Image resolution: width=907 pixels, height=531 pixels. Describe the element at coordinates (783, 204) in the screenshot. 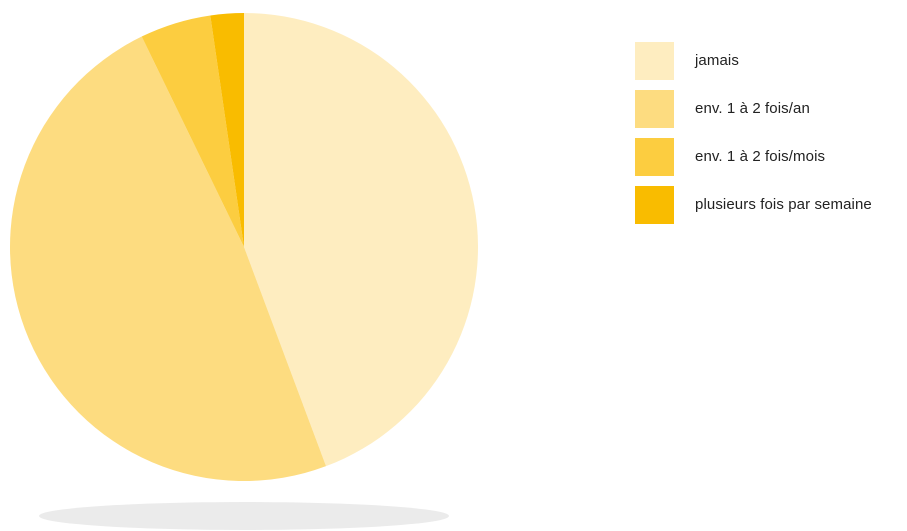

I see `legend-label: plusieurs fois par semaine` at that location.